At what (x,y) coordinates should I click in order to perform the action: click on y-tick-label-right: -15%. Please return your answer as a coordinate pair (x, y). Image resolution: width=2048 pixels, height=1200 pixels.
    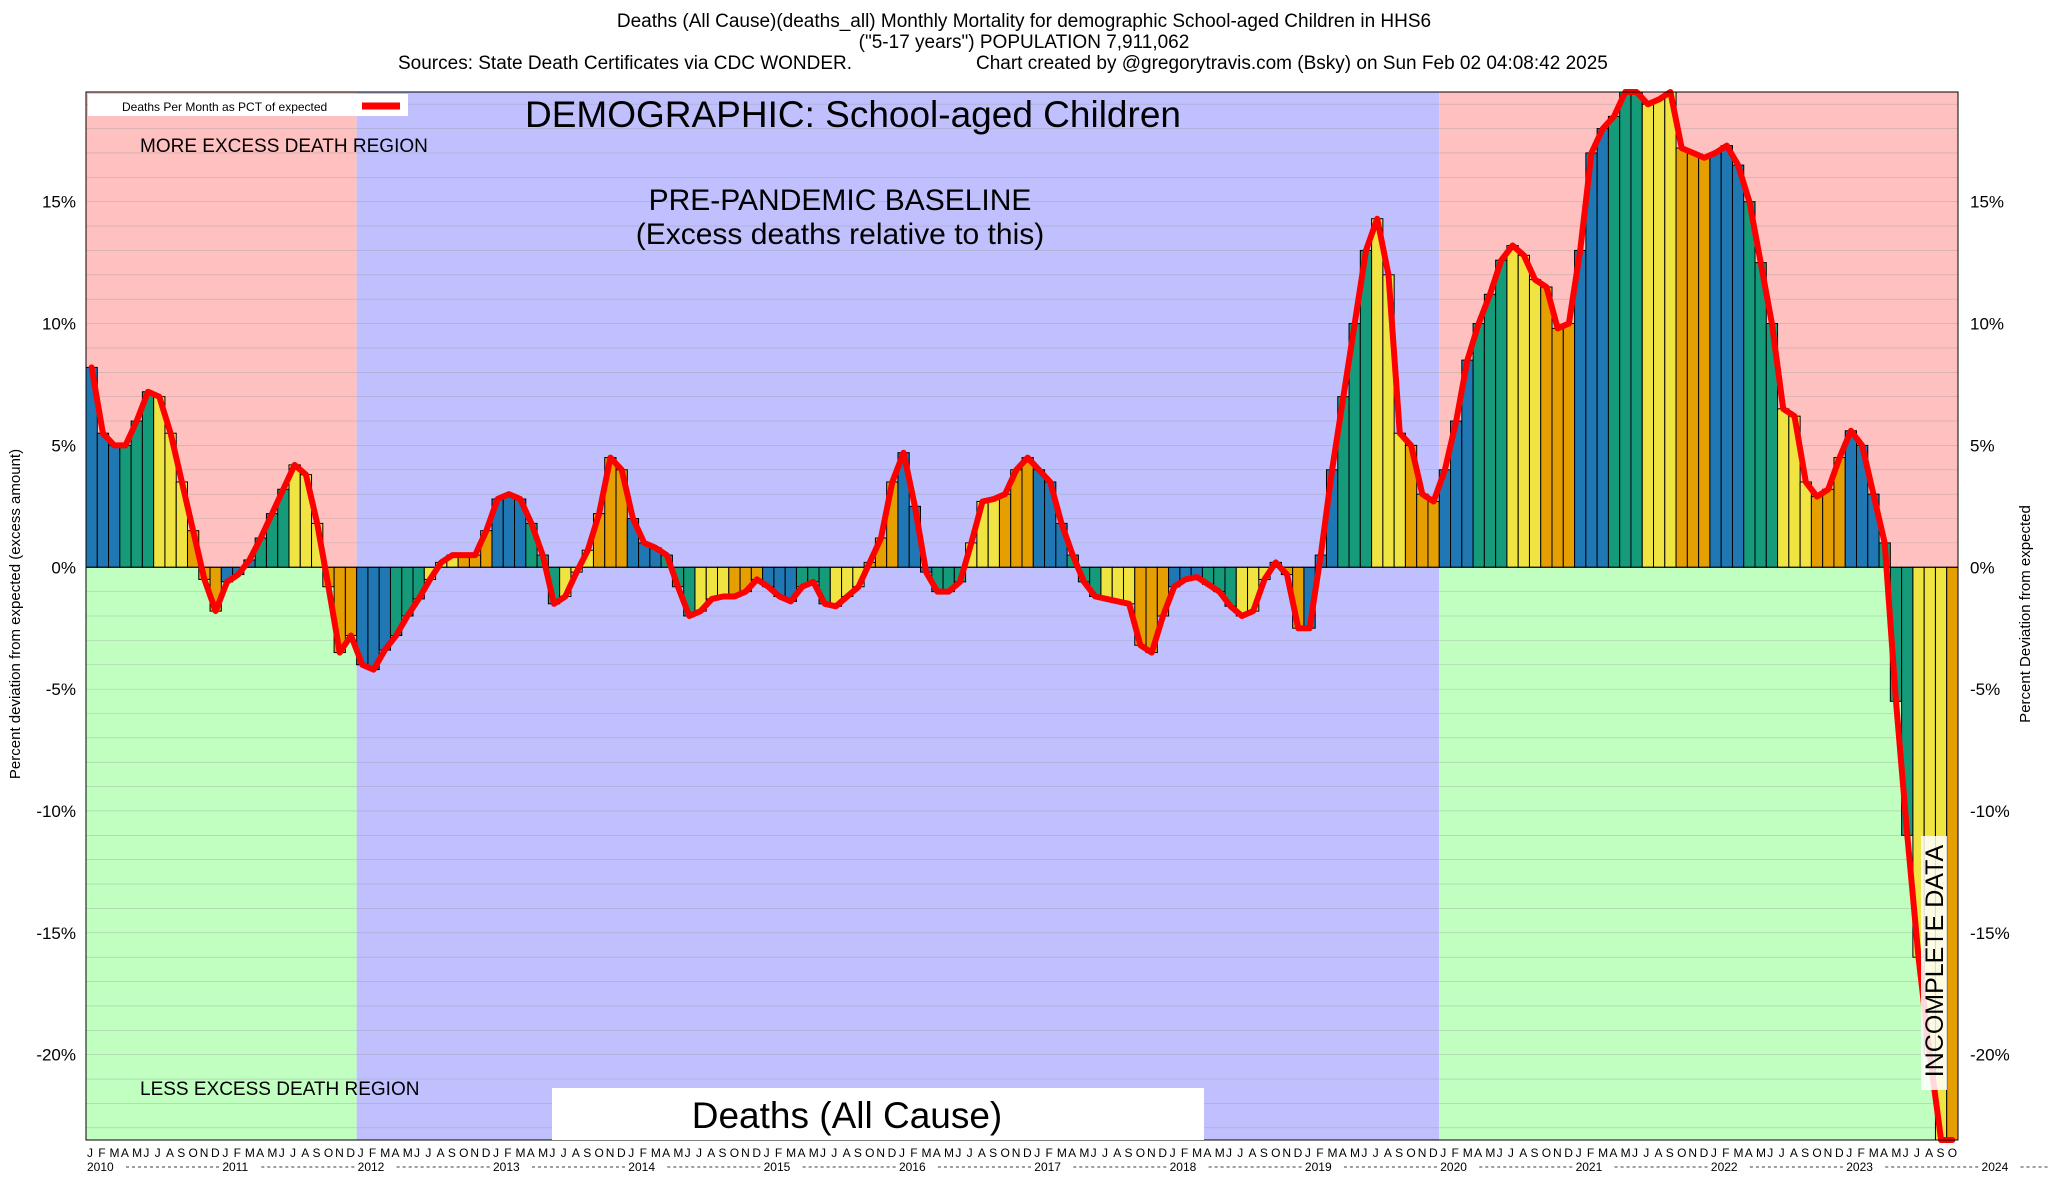
    Looking at the image, I should click on (1990, 933).